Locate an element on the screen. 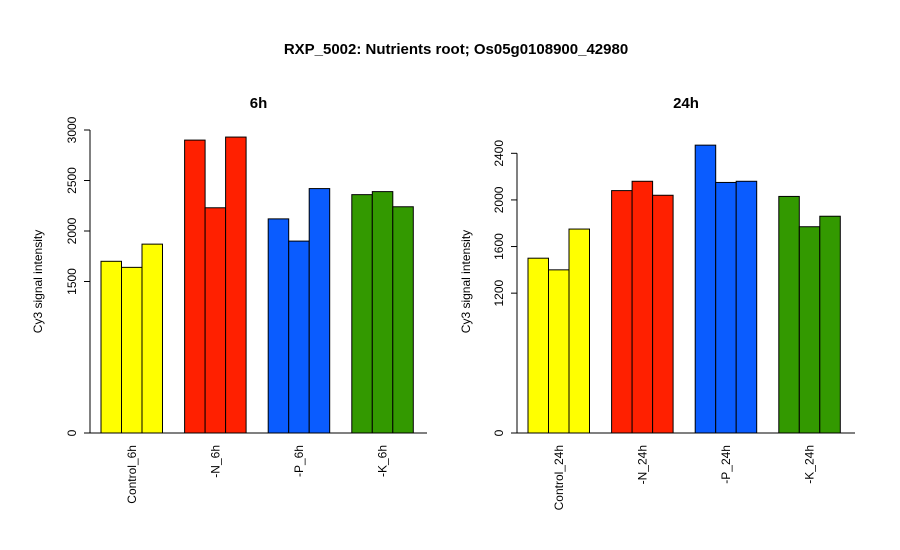  y-tick-label: 1200 is located at coordinates (499, 292).